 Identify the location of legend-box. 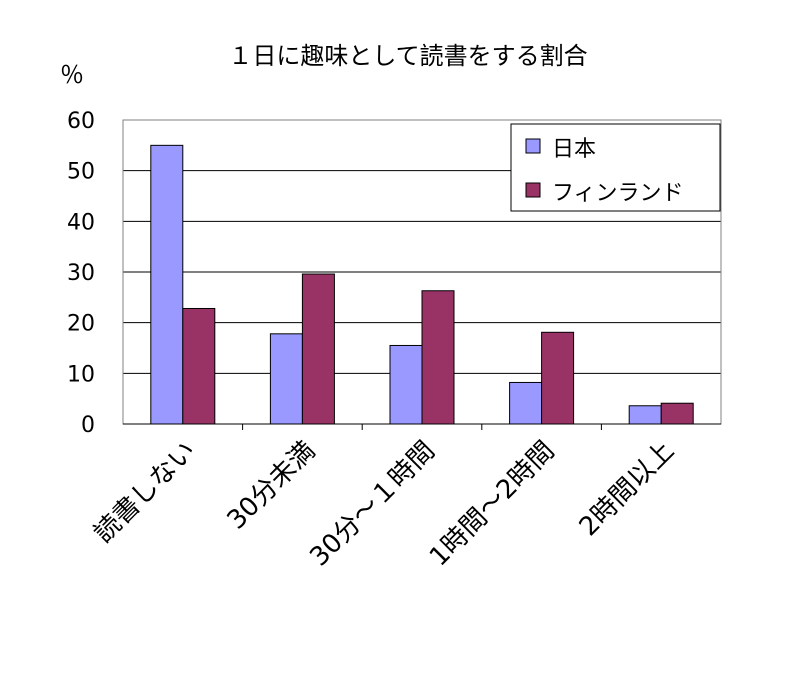
(615, 167).